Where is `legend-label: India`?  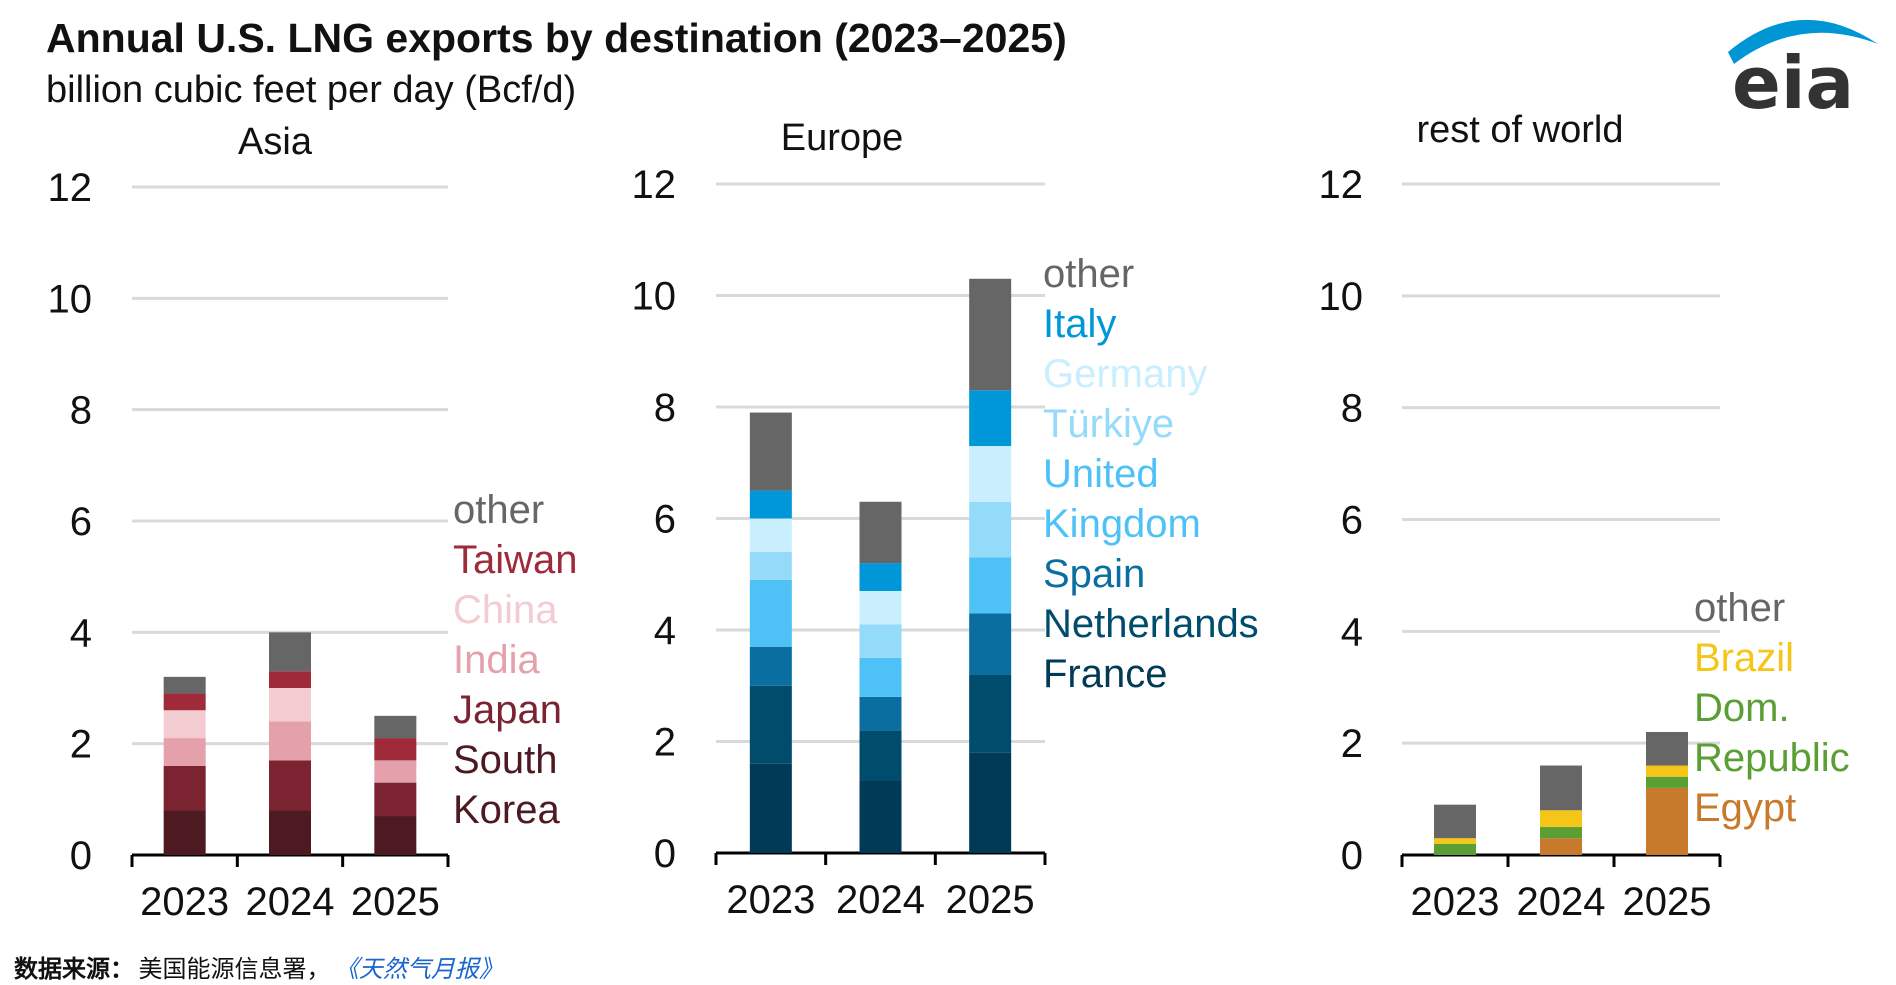
legend-label: India is located at coordinates (496, 660).